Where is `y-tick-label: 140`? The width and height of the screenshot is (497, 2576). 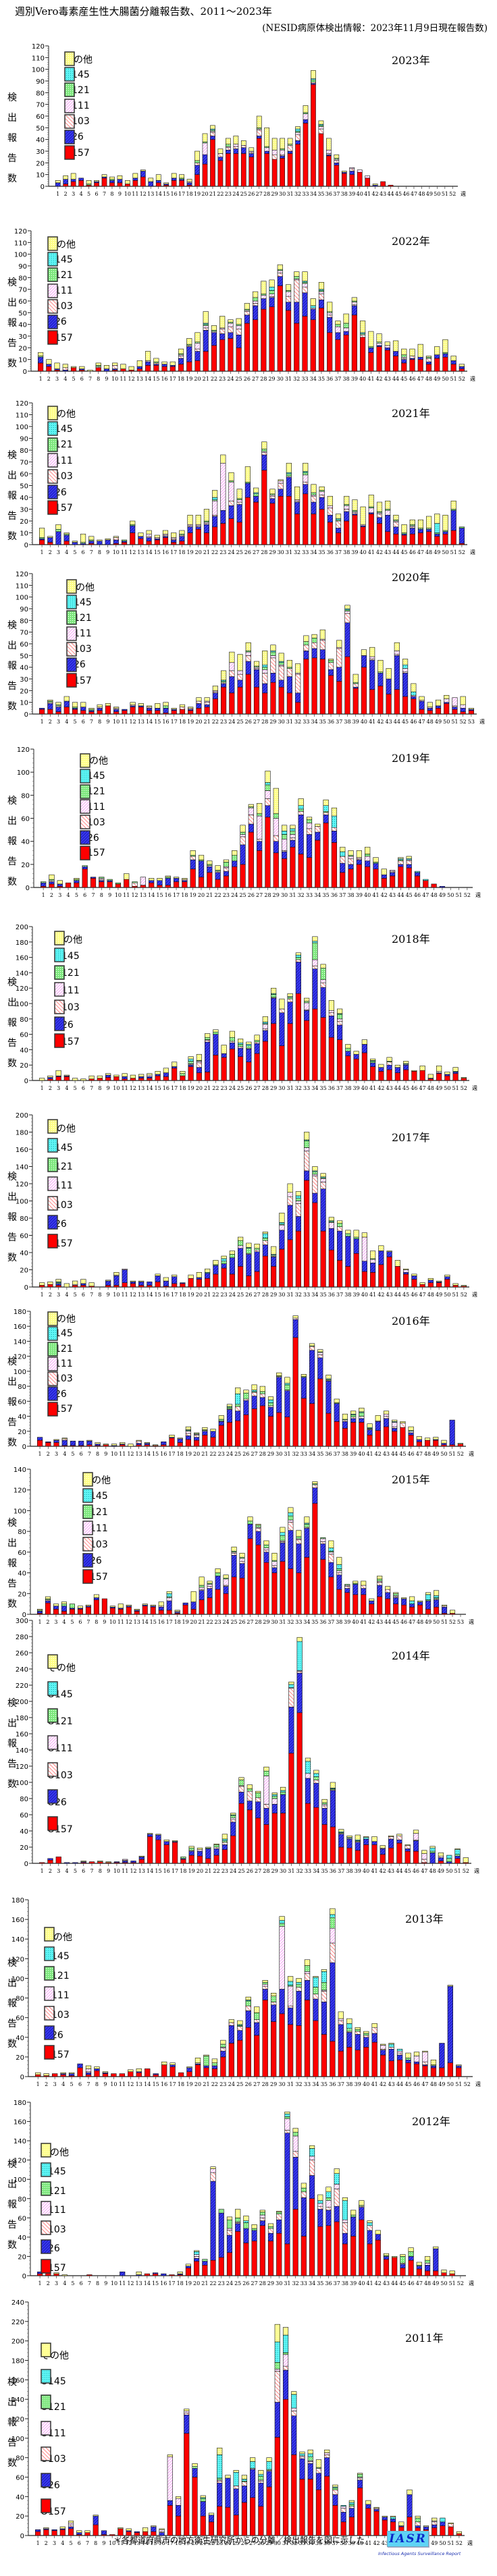 y-tick-label: 140 is located at coordinates (20, 2141).